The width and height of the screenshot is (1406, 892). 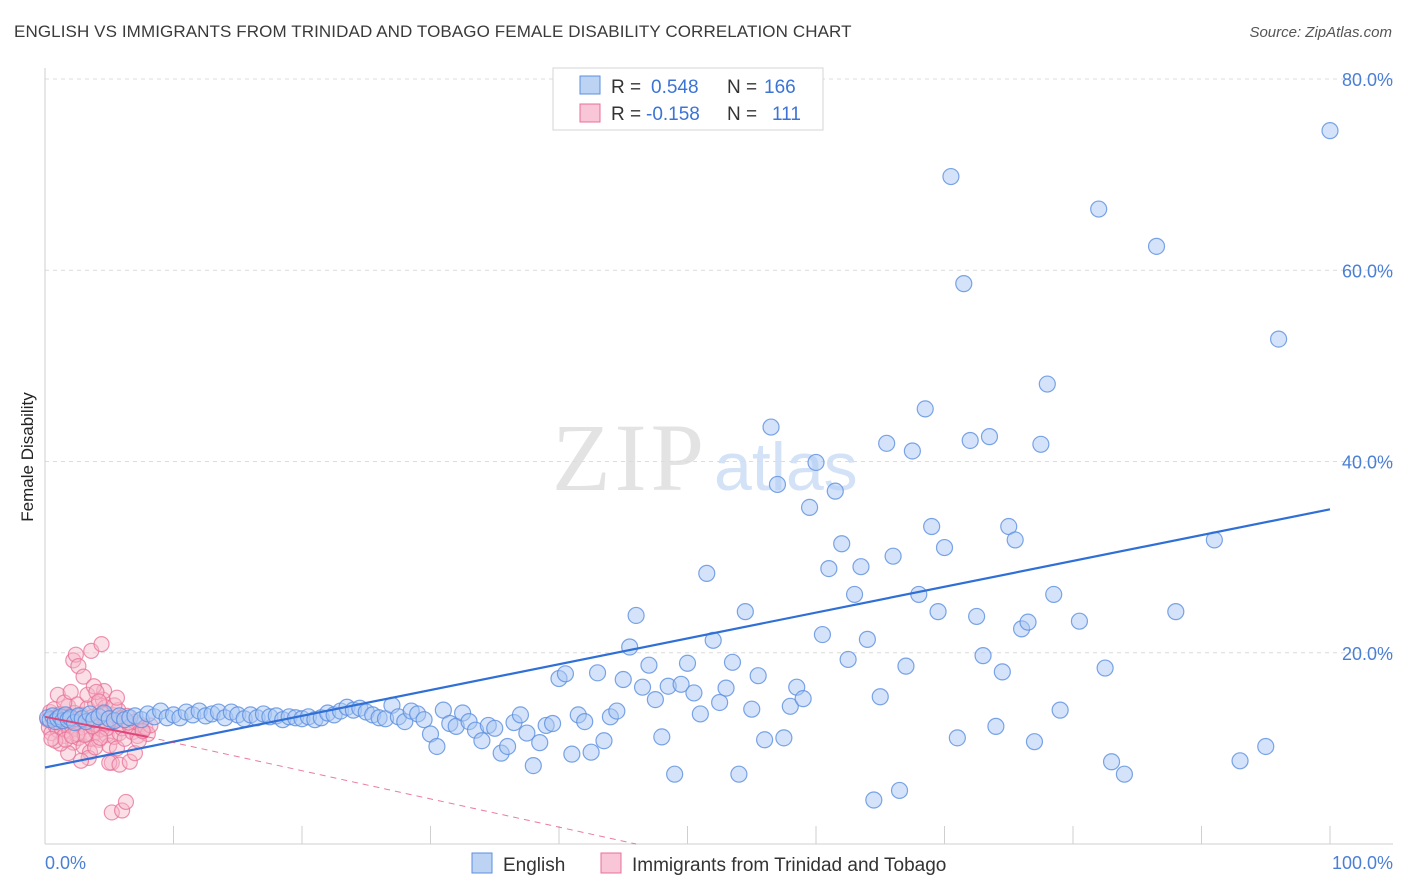 What do you see at coordinates (482, 863) in the screenshot?
I see `legend-english-swatch` at bounding box center [482, 863].